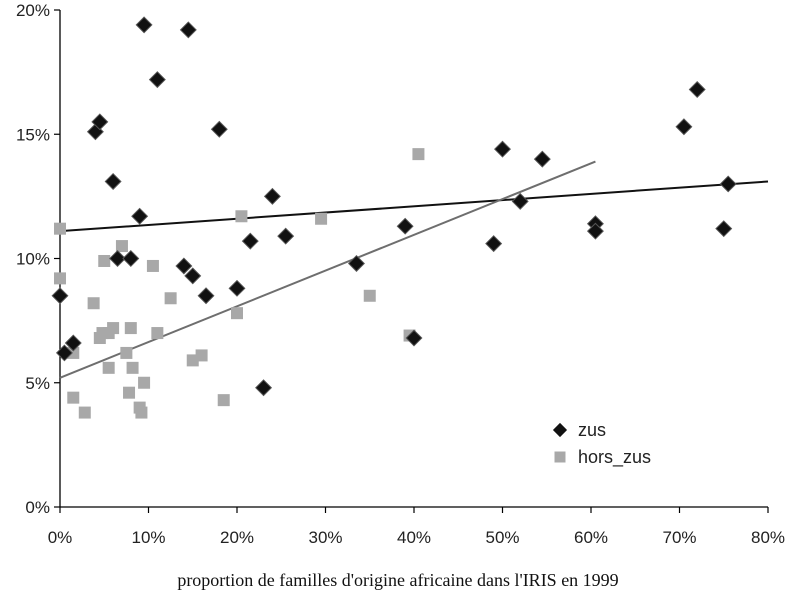 Image resolution: width=796 pixels, height=597 pixels. Describe the element at coordinates (33, 134) in the screenshot. I see `y-tick-label: 15%` at that location.